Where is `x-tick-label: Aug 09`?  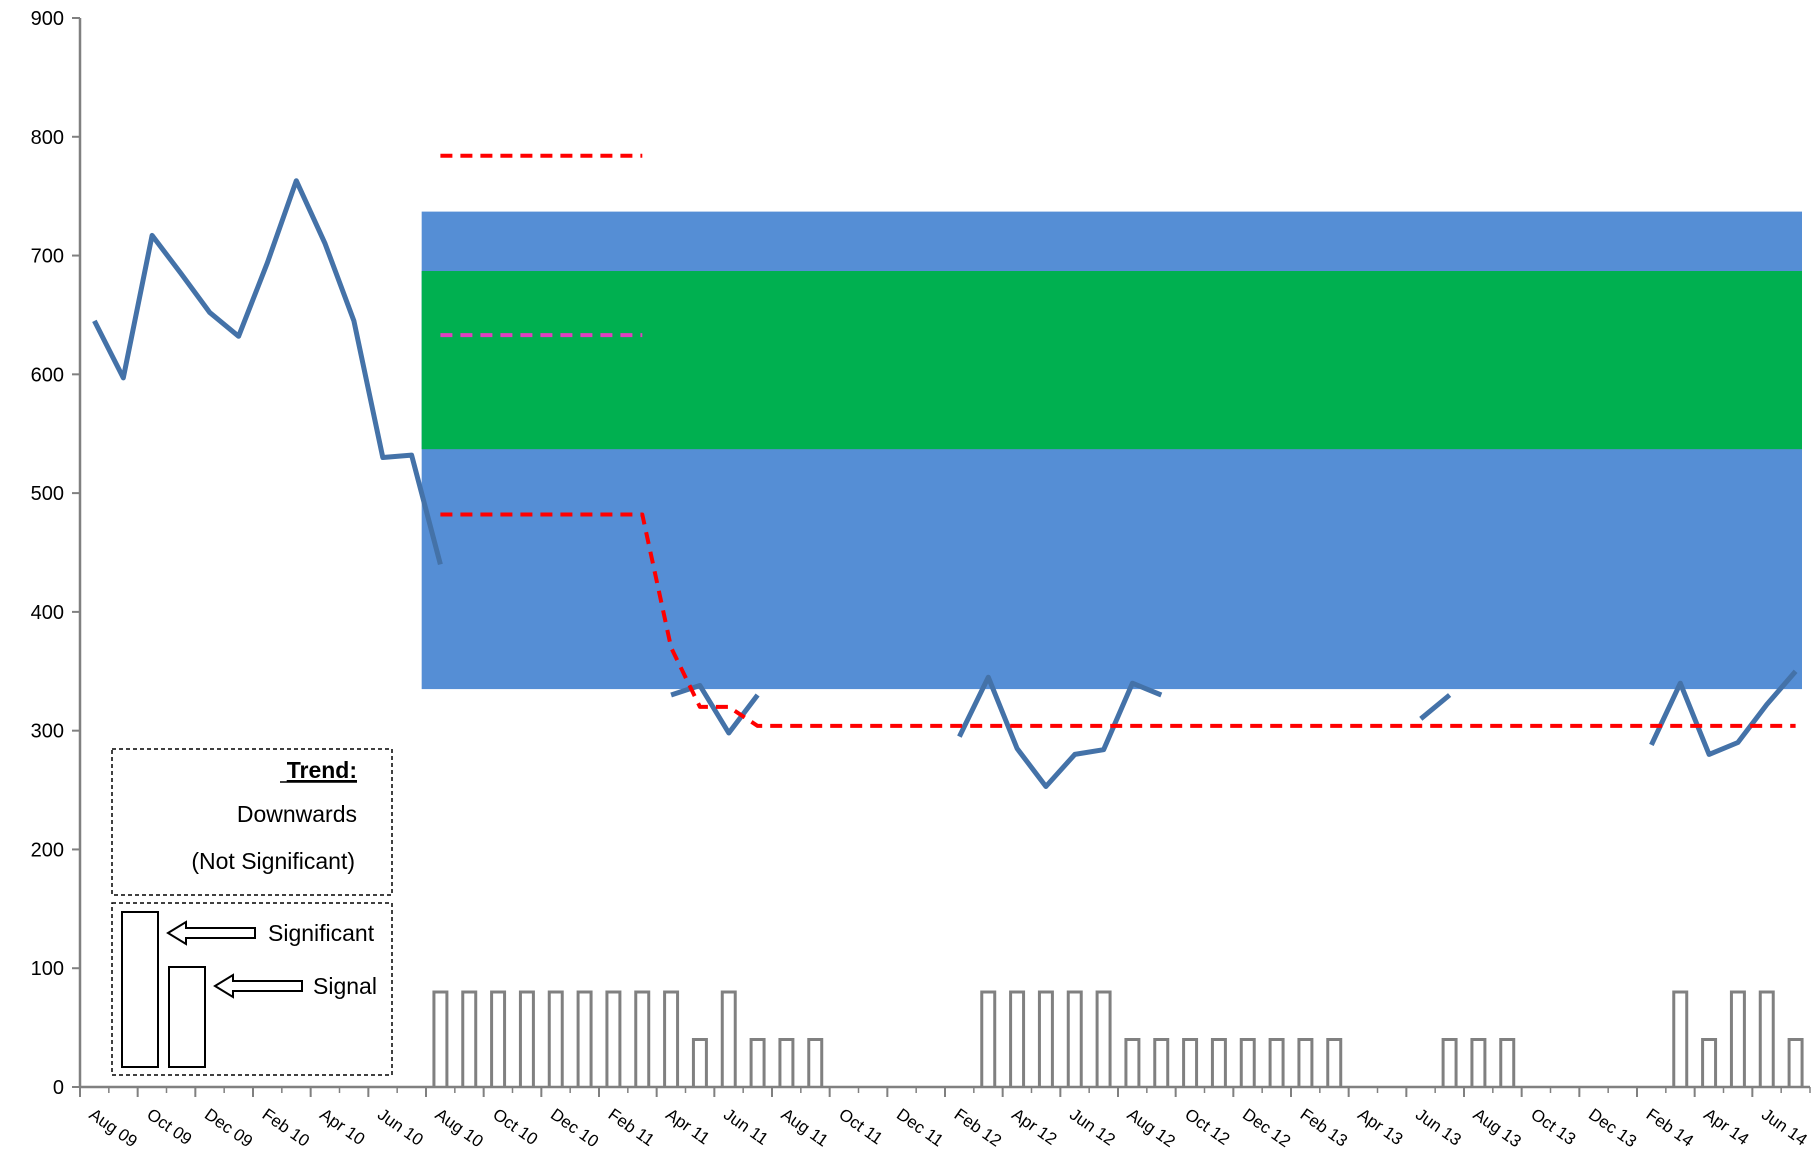 x-tick-label: Aug 09 is located at coordinates (113, 1128).